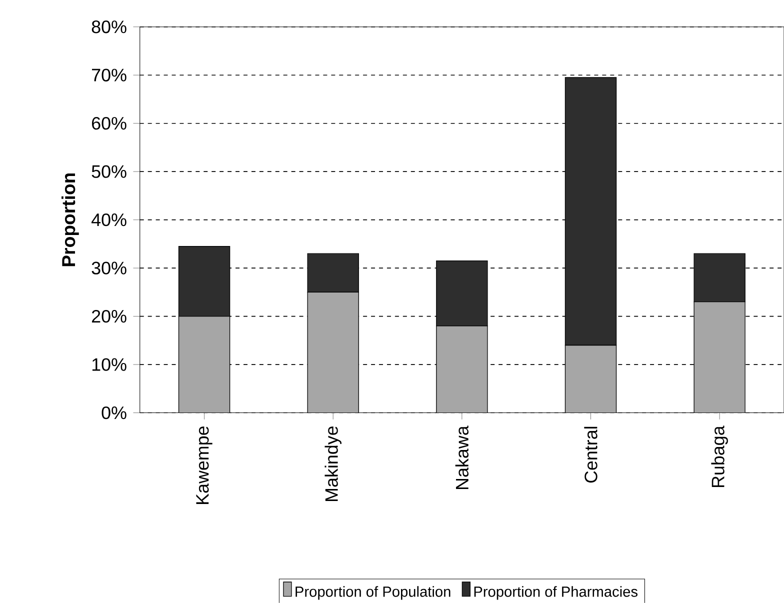  What do you see at coordinates (109, 220) in the screenshot?
I see `y-tick-label: 40%` at bounding box center [109, 220].